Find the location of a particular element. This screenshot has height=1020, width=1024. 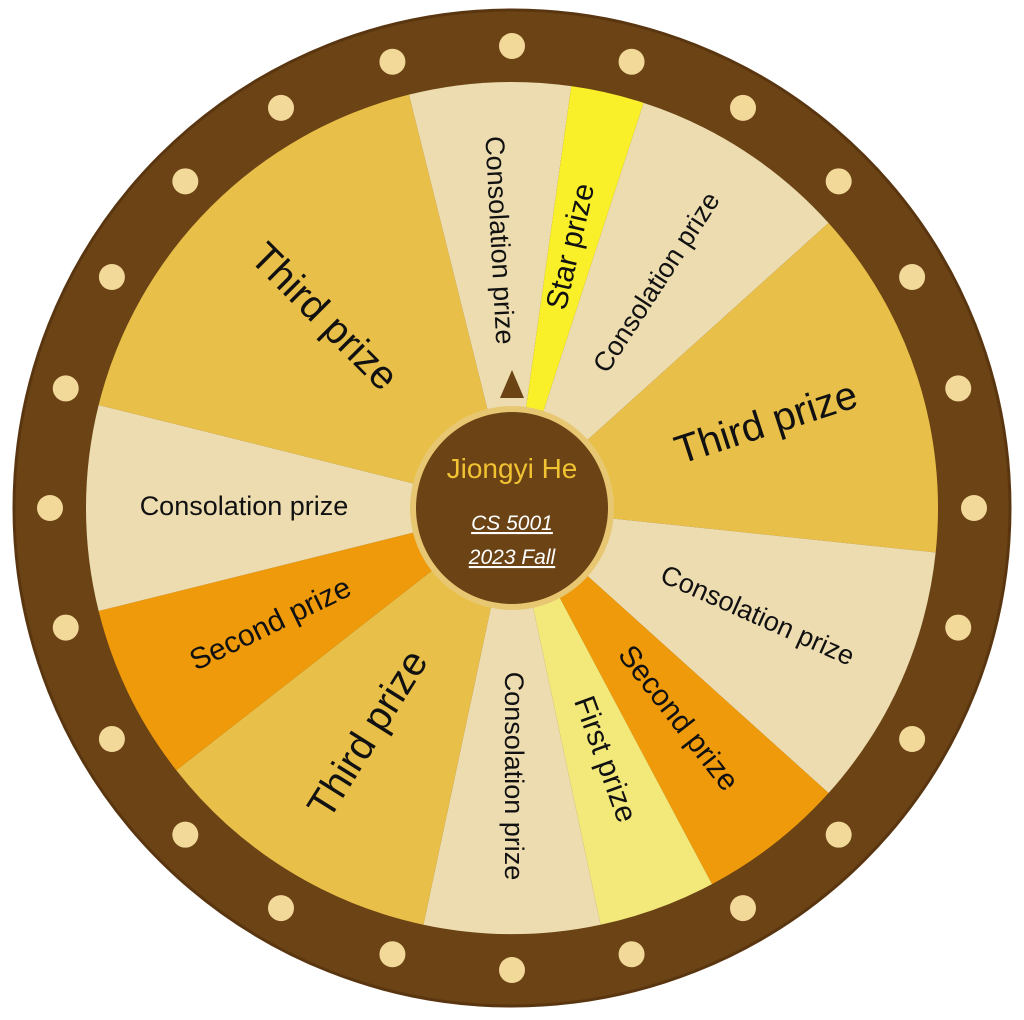

hub-player-name: Jiongyi He is located at coordinates (512, 468).